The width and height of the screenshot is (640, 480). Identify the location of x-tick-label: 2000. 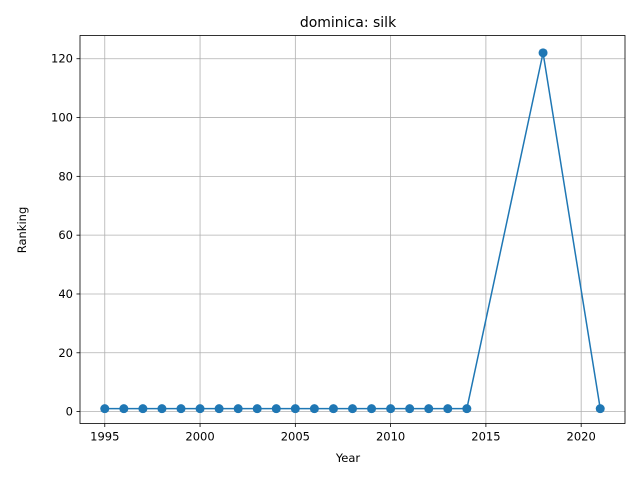
(199, 437).